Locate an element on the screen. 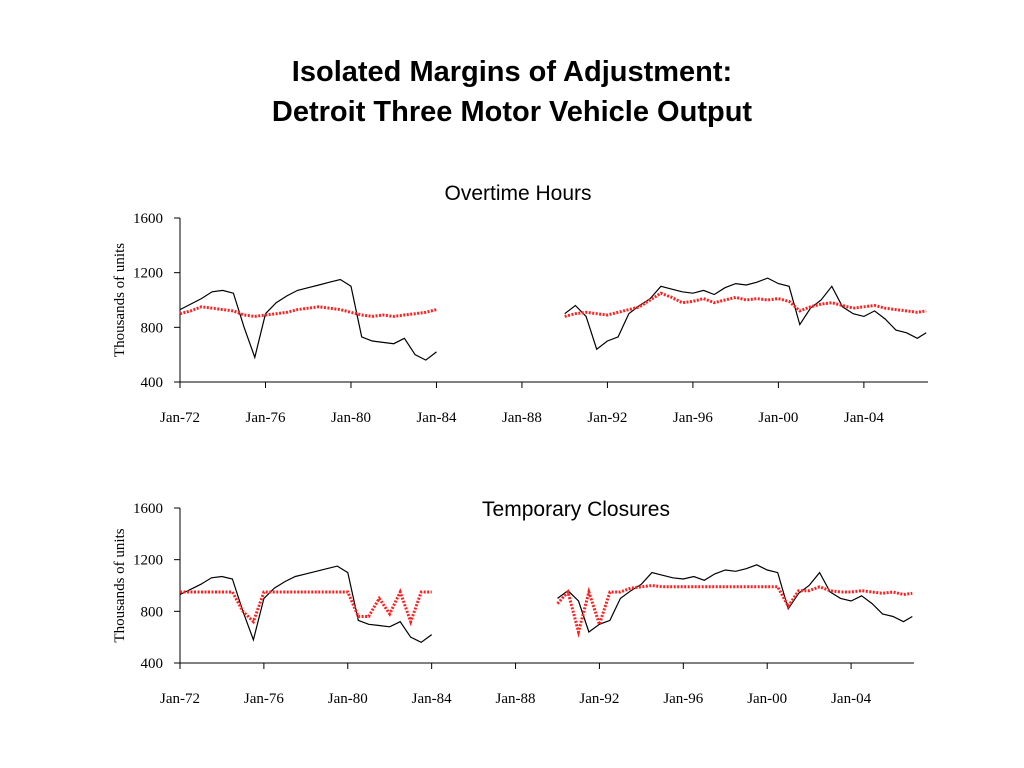 This screenshot has width=1024, height=768. chart-title-line1: Isolated Margins of Adjustment: is located at coordinates (512, 72).